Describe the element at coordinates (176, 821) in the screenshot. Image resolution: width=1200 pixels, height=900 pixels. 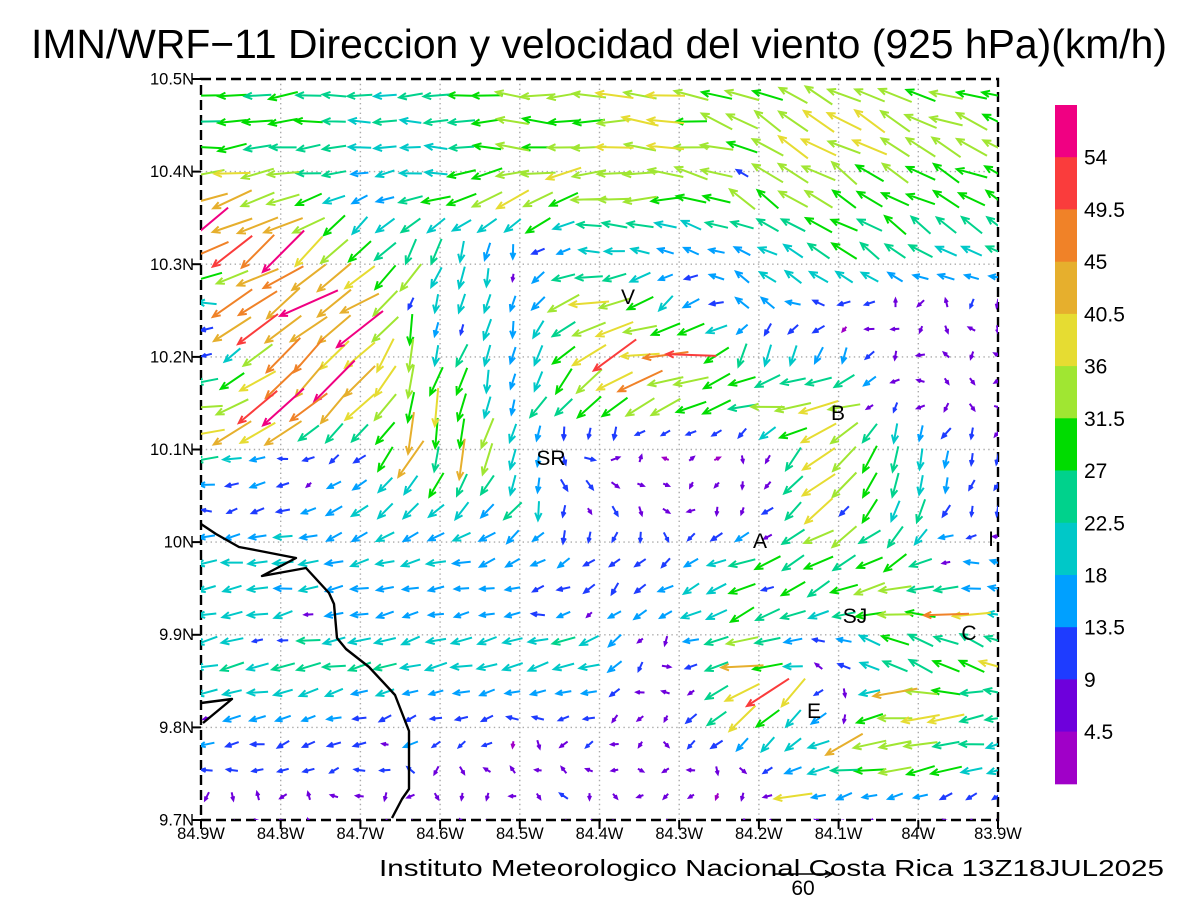
I see `svg-text: 9.7N` at that location.